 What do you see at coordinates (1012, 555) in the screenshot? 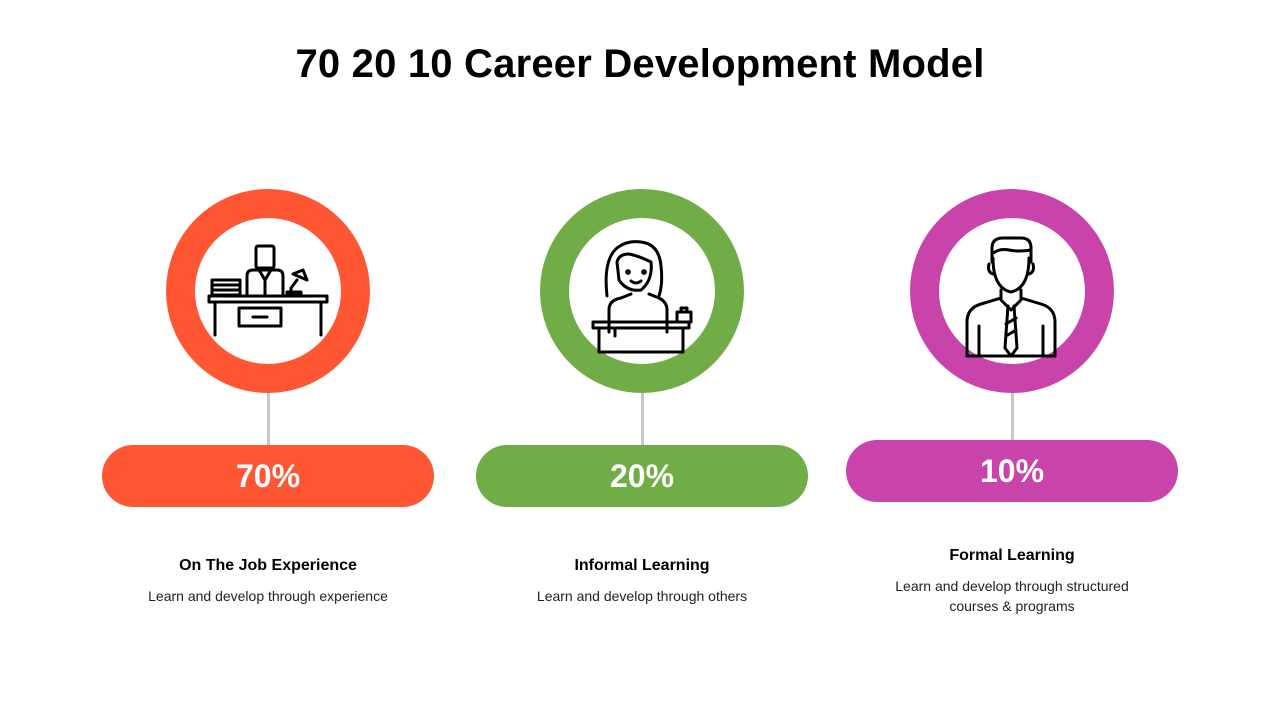
I see `item-heading: Formal Learning` at bounding box center [1012, 555].